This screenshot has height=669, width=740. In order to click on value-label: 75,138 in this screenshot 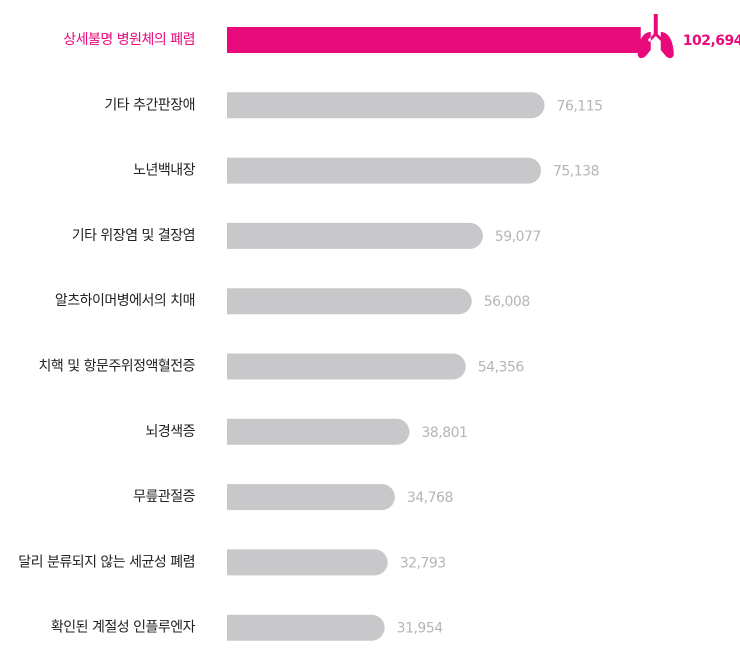, I will do `click(576, 172)`.